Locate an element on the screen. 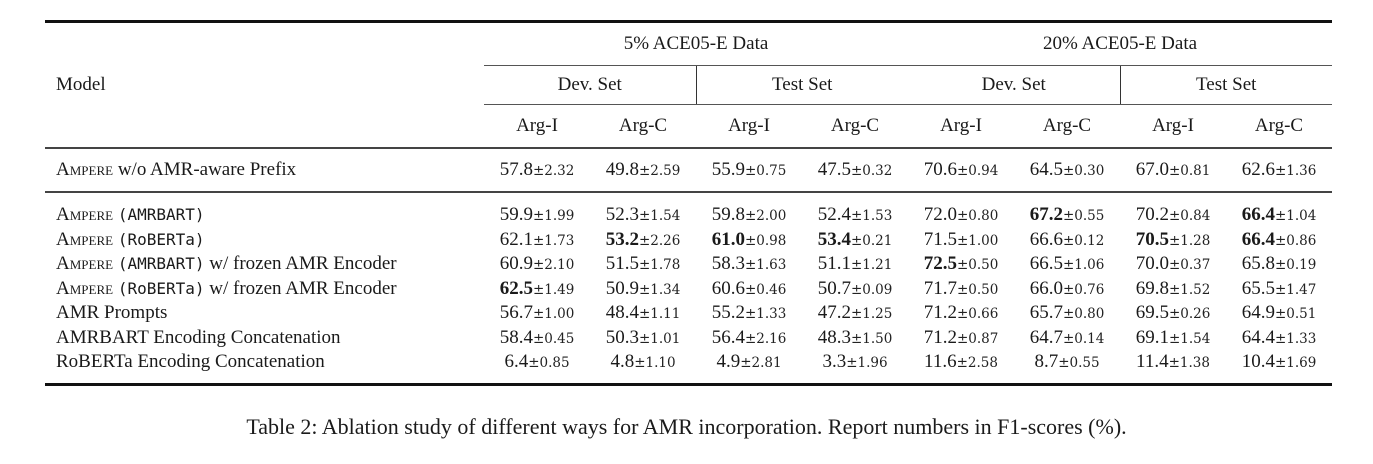 The height and width of the screenshot is (464, 1373). score-value: 60.6 is located at coordinates (728, 288).